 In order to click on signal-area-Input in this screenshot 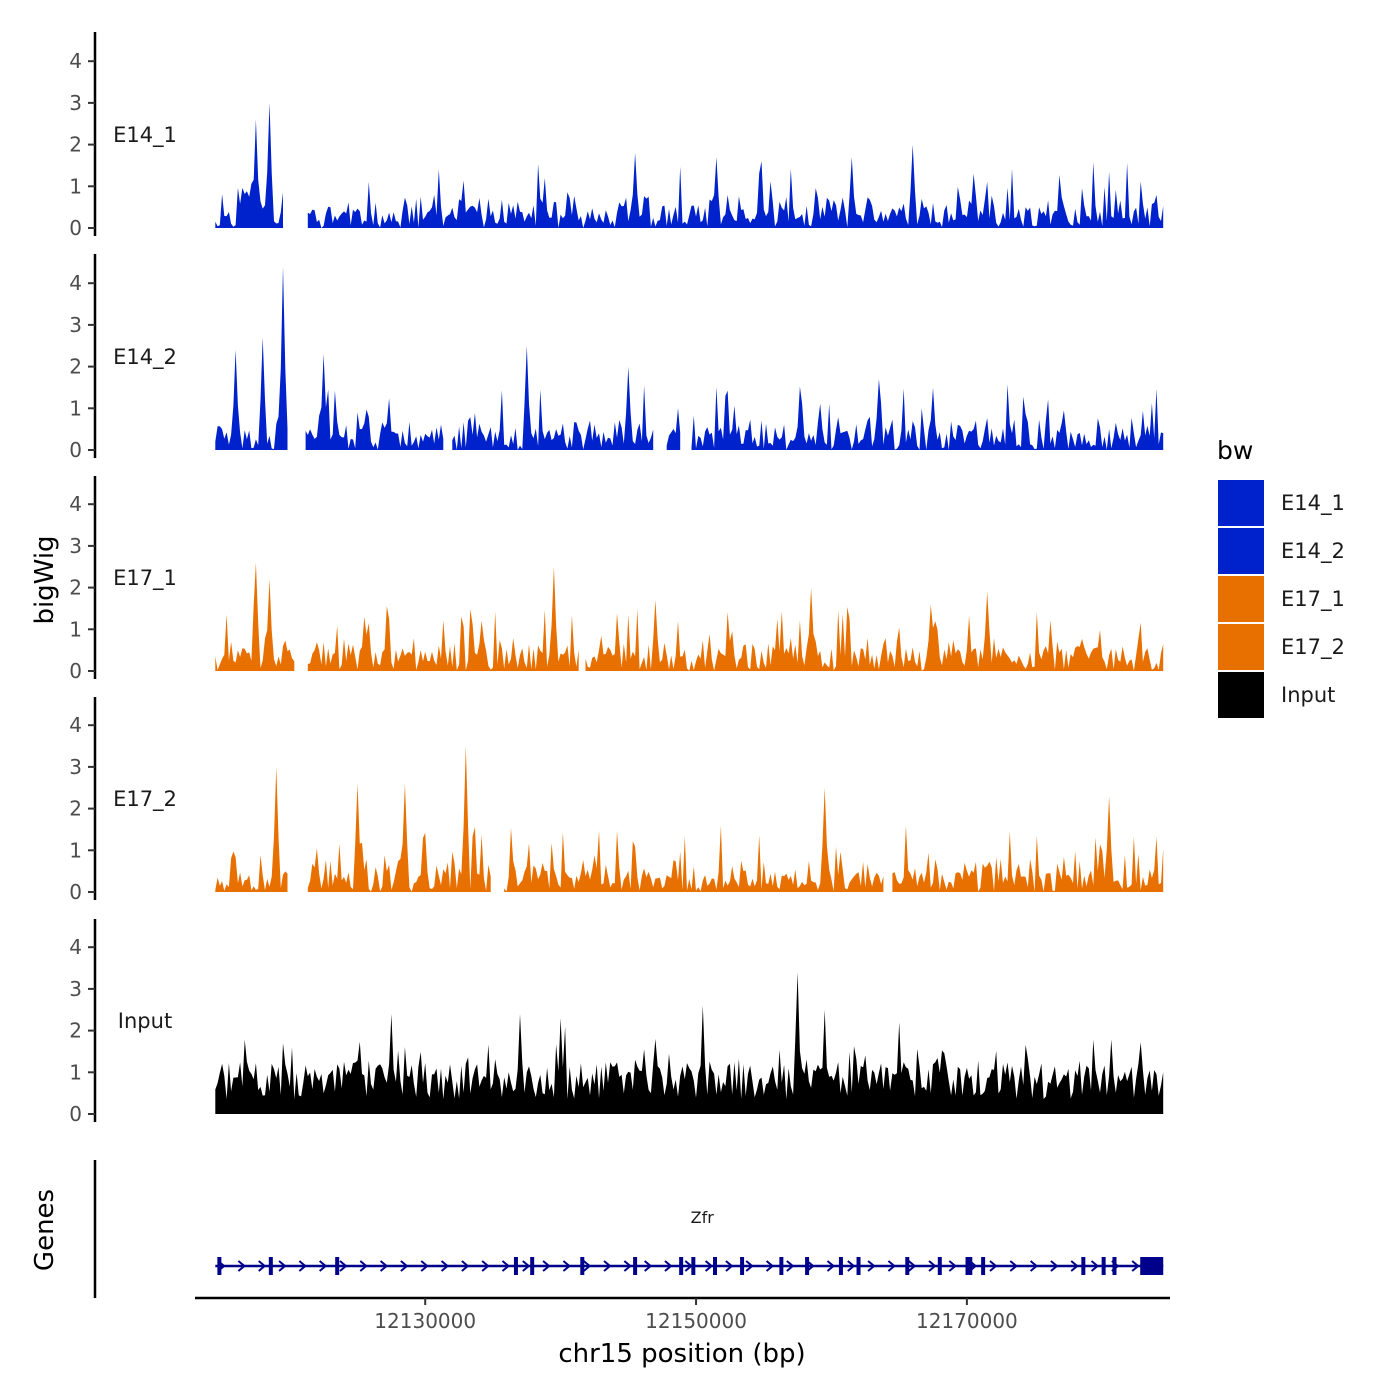, I will do `click(689, 1043)`.